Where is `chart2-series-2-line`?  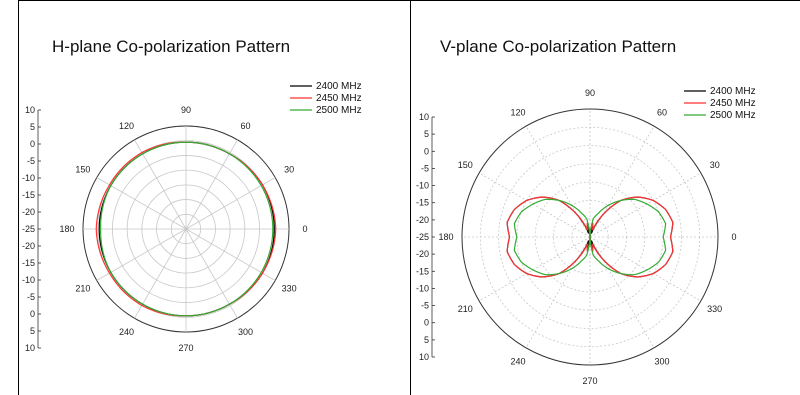 chart2-series-2-line is located at coordinates (590, 237).